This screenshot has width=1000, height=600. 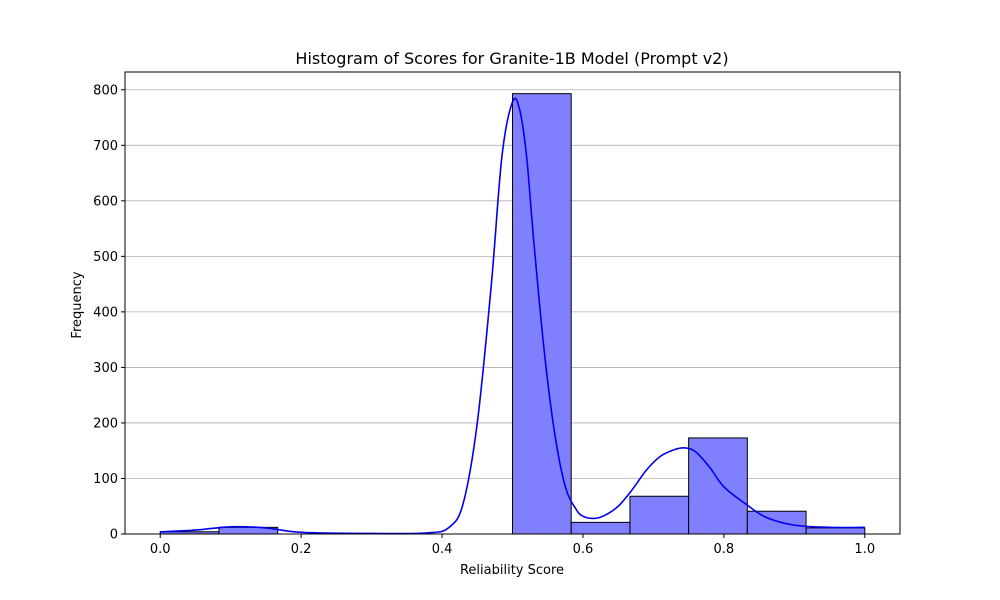 I want to click on y-tick-label: 800, so click(x=105, y=90).